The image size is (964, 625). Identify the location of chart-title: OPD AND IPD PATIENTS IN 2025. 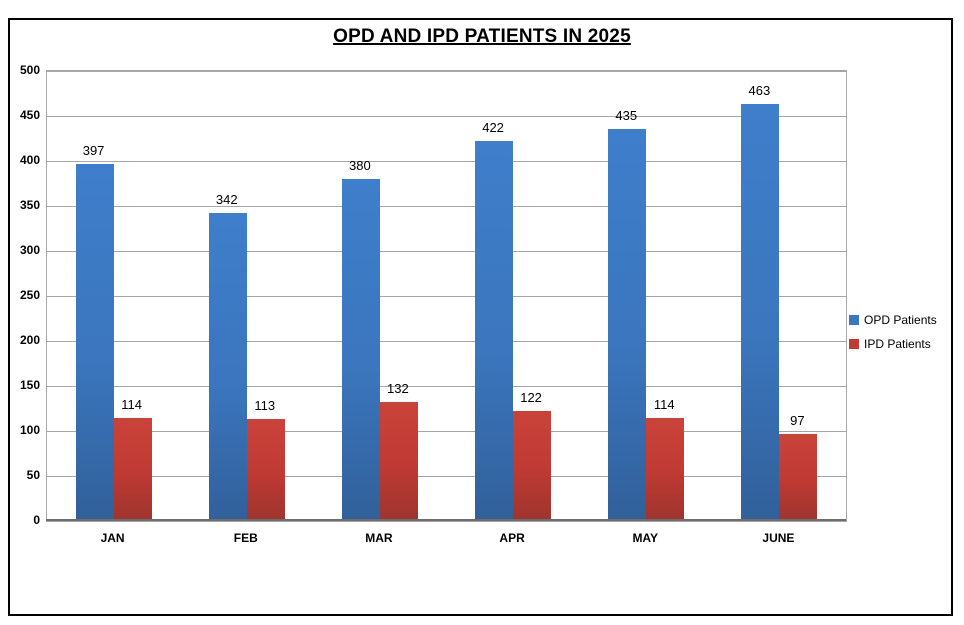
(482, 36).